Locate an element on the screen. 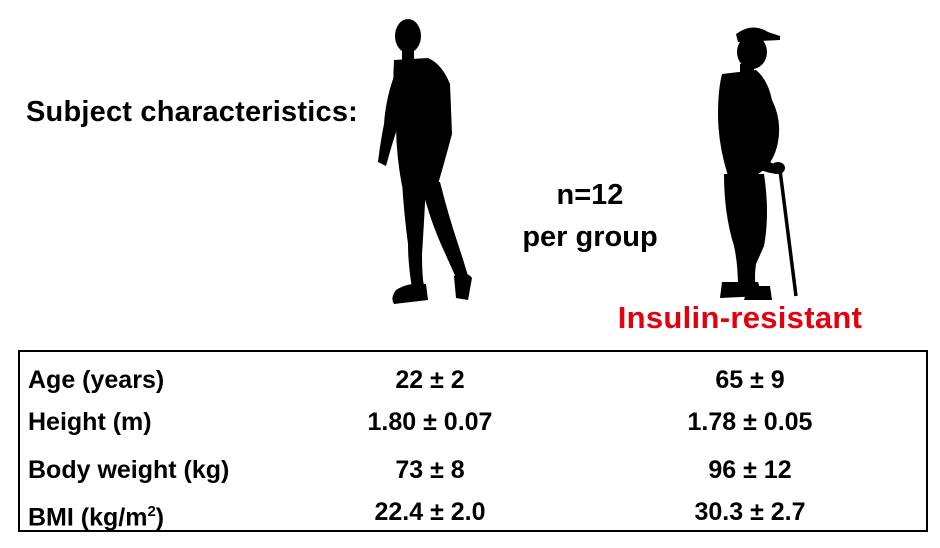 This screenshot has width=940, height=548. young-value: 1.80 ± 0.07 is located at coordinates (430, 422).